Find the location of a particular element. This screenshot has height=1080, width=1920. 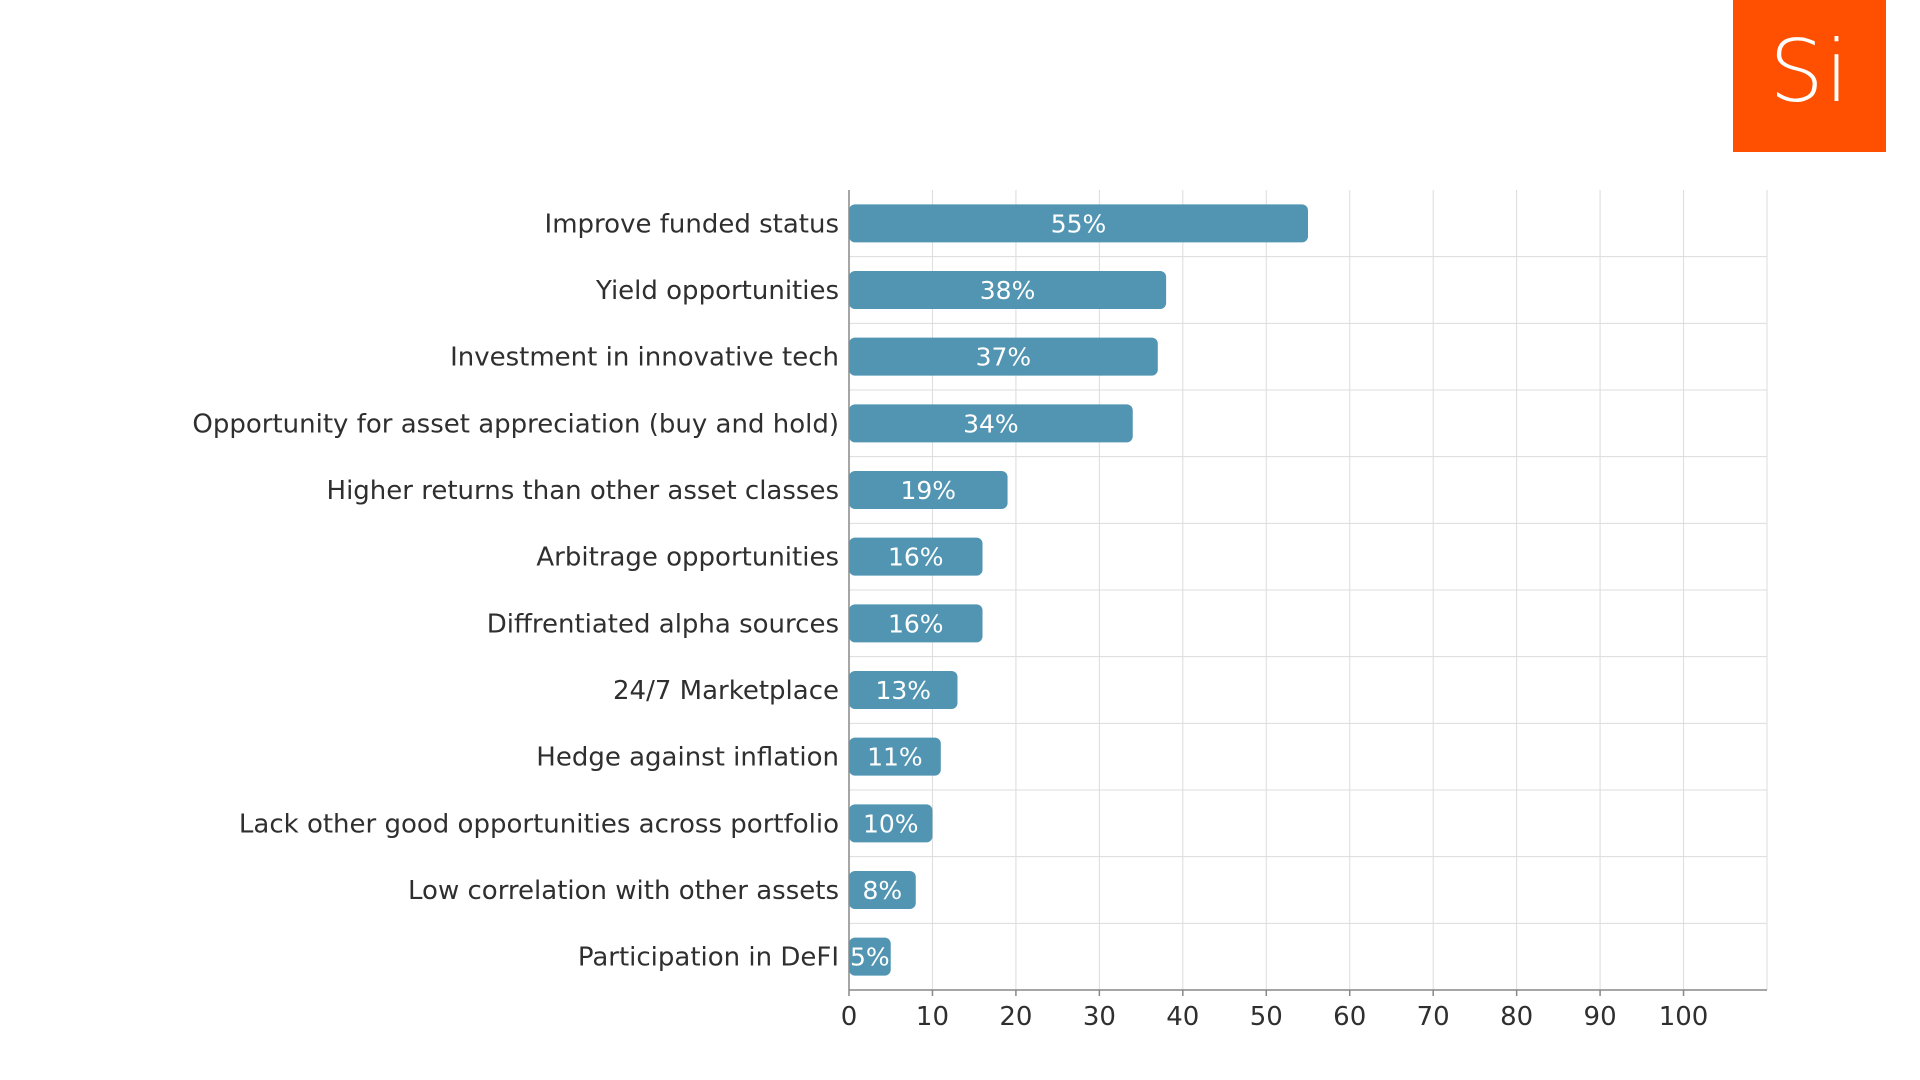

x-tick-label-40: 40 is located at coordinates (1182, 1017).